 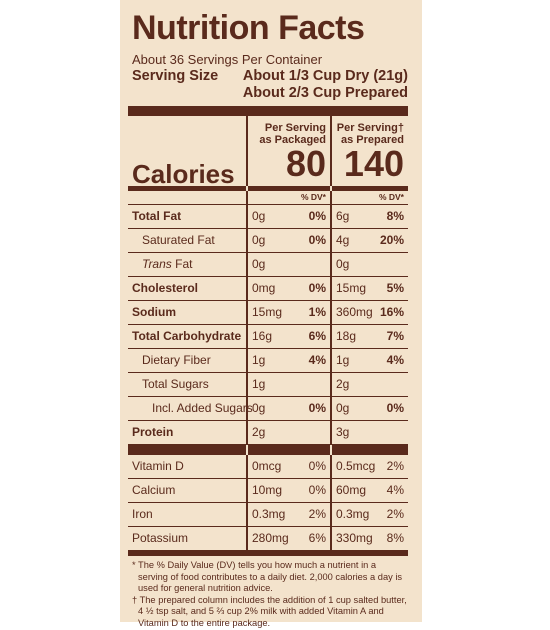 I want to click on nutrient-row: Trans Fat 0g 0g, so click(x=268, y=265).